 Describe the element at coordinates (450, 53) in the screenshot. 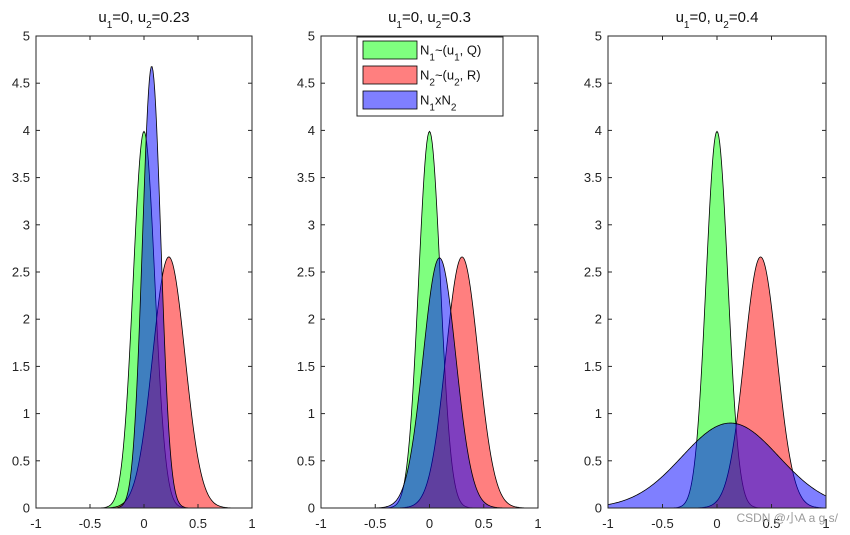

I see `legend-label-n1: N1~(u1, Q)` at that location.